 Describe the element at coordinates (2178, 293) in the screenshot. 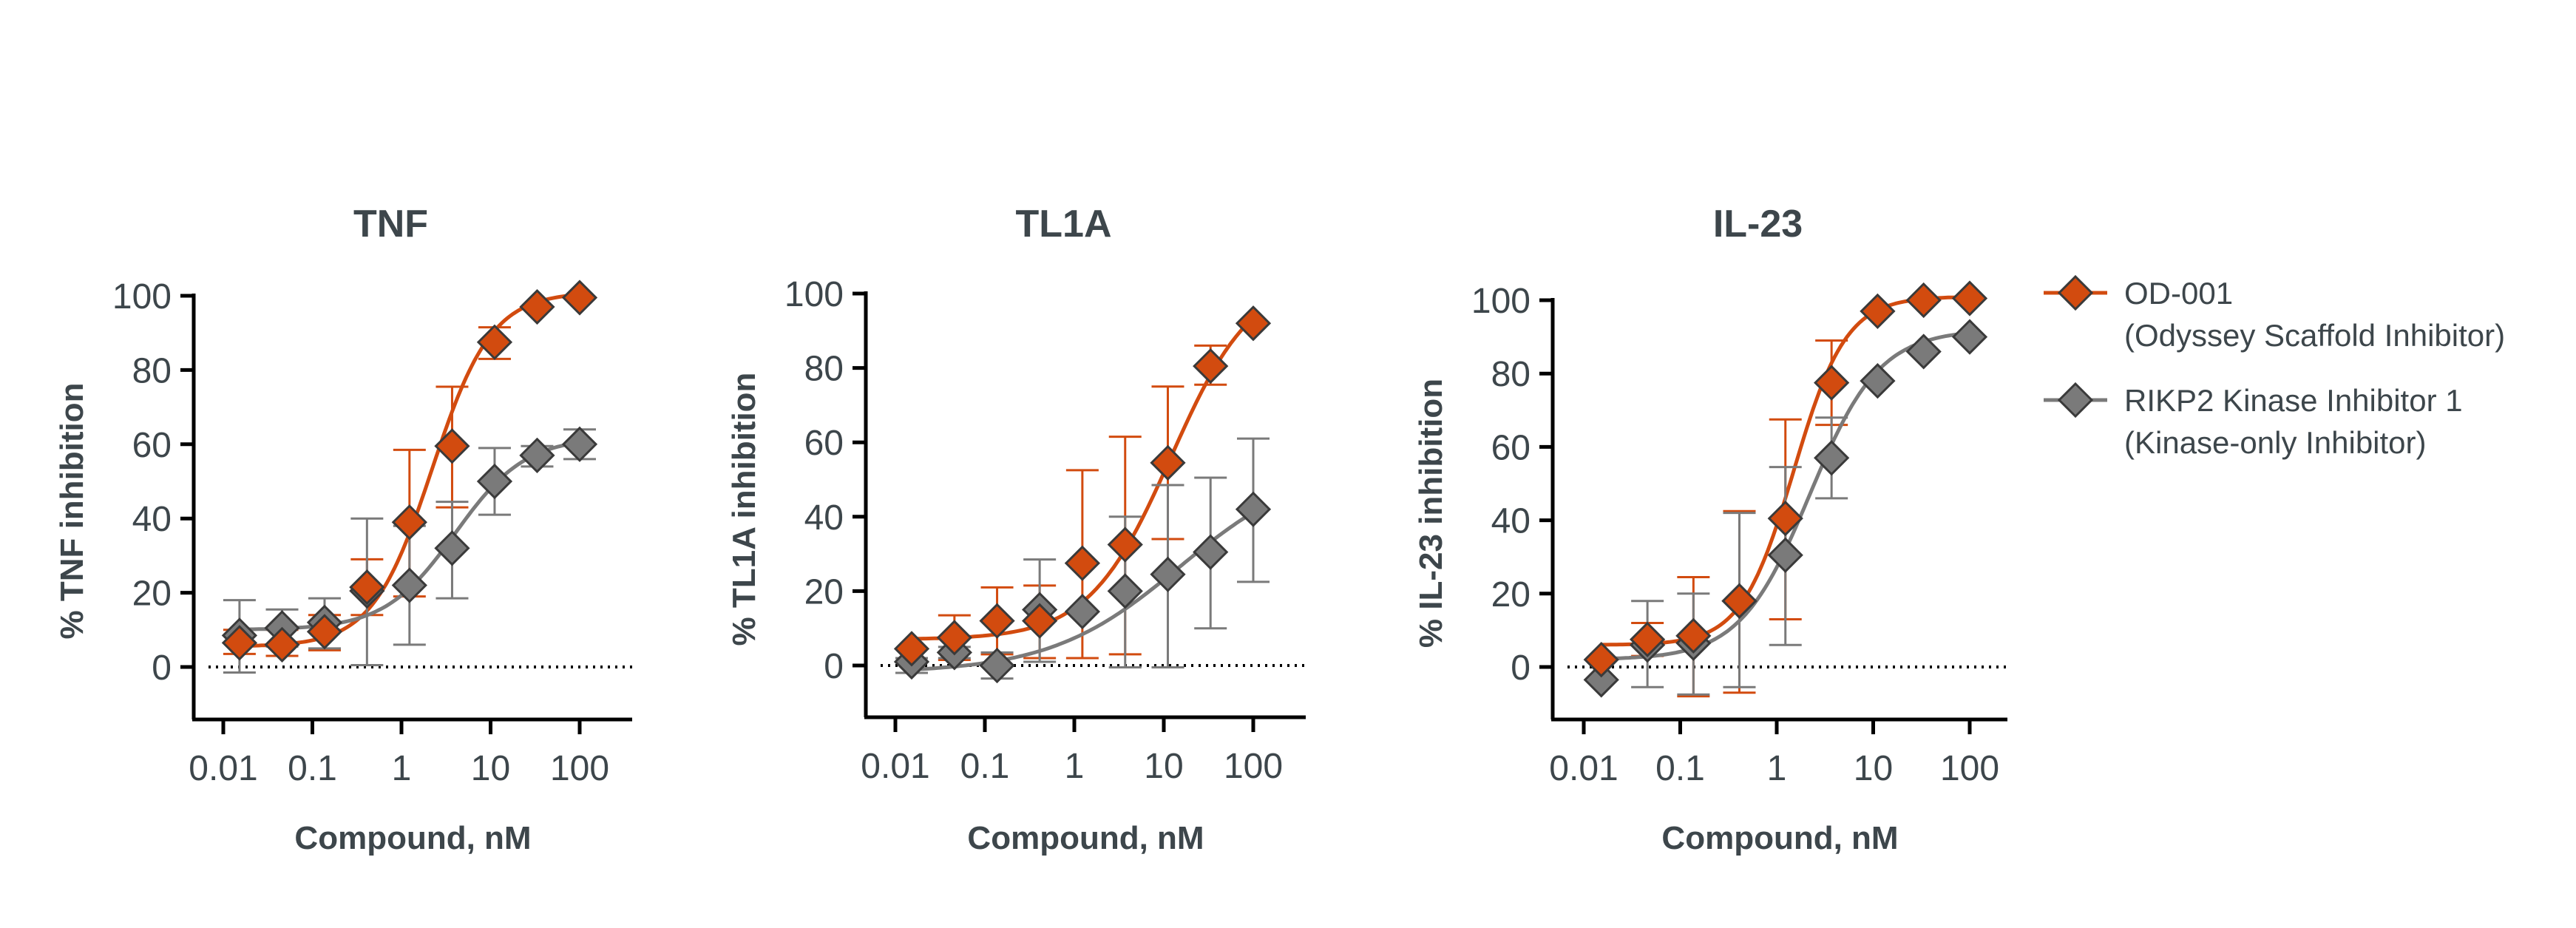

I see `legend-label: OD-001` at that location.